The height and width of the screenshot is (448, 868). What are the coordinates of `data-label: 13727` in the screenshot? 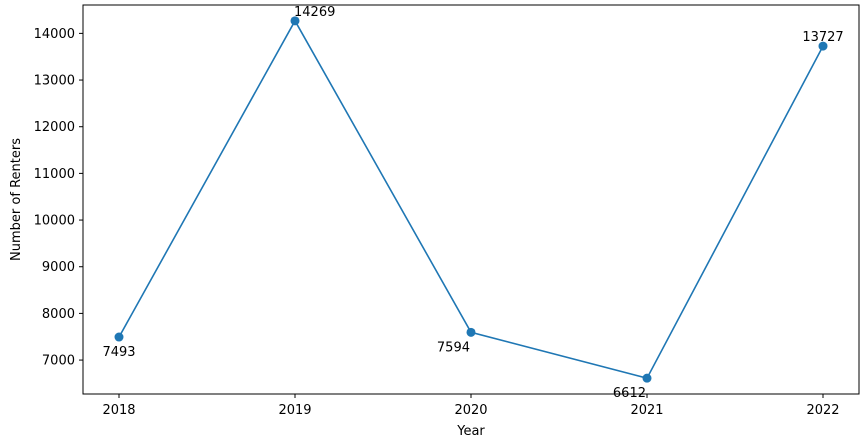 It's located at (822, 37).